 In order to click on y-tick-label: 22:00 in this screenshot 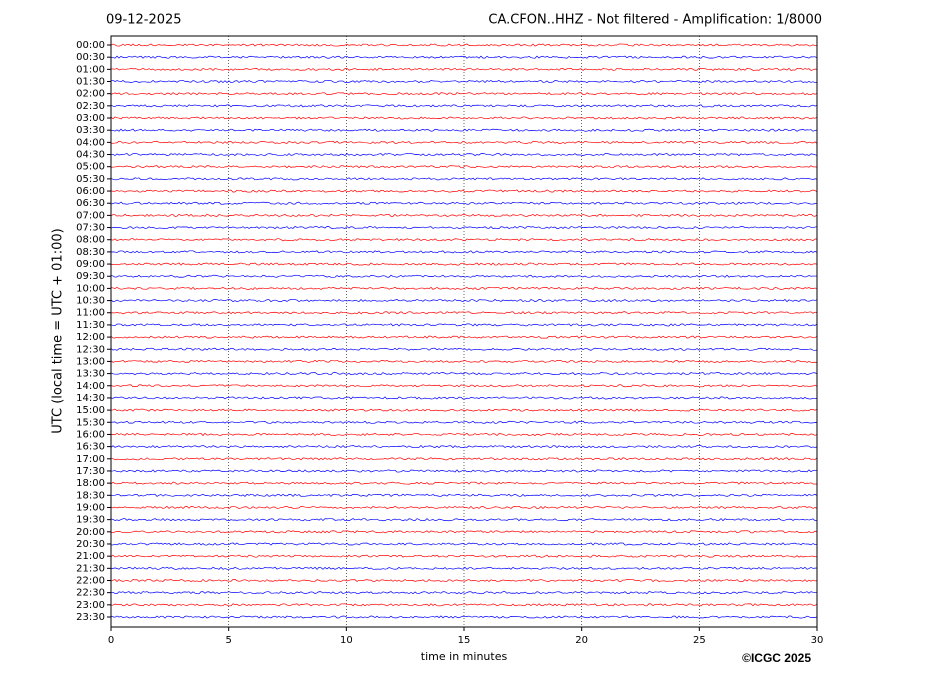, I will do `click(90, 580)`.